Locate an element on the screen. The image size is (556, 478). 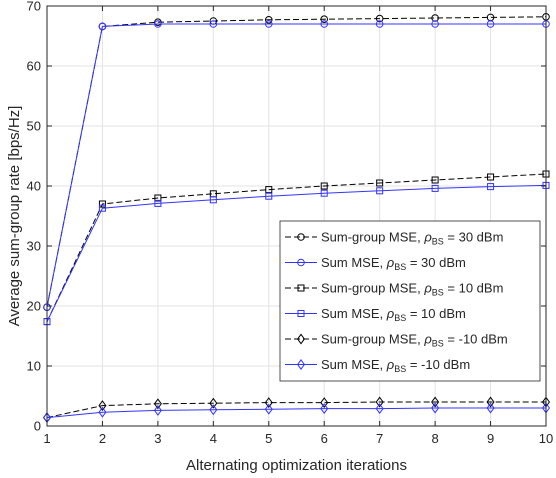
x-tick-label: 5 is located at coordinates (268, 438).